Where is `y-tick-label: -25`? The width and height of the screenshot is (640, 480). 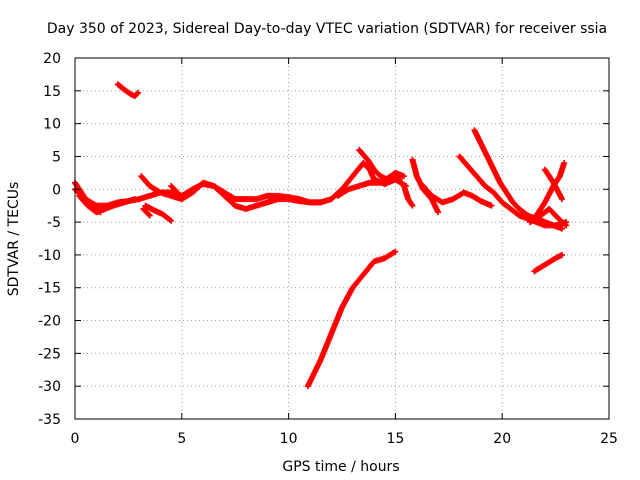
y-tick-label: -25 is located at coordinates (49, 354).